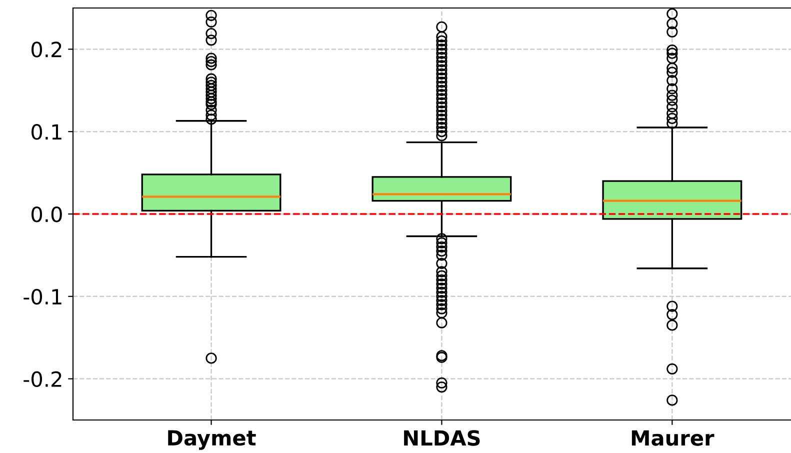  I want to click on y-tick-label: 0.2, so click(47, 50).